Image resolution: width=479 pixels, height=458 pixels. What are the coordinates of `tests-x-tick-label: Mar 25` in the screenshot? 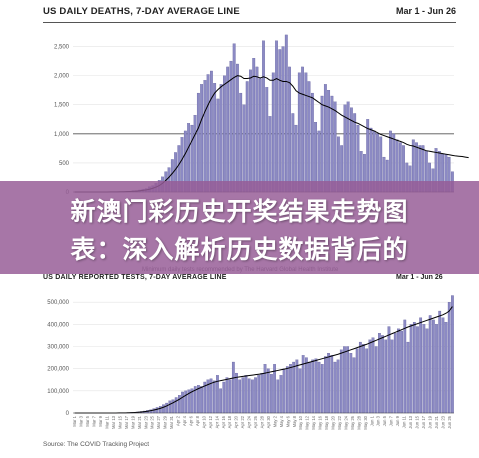 It's located at (152, 422).